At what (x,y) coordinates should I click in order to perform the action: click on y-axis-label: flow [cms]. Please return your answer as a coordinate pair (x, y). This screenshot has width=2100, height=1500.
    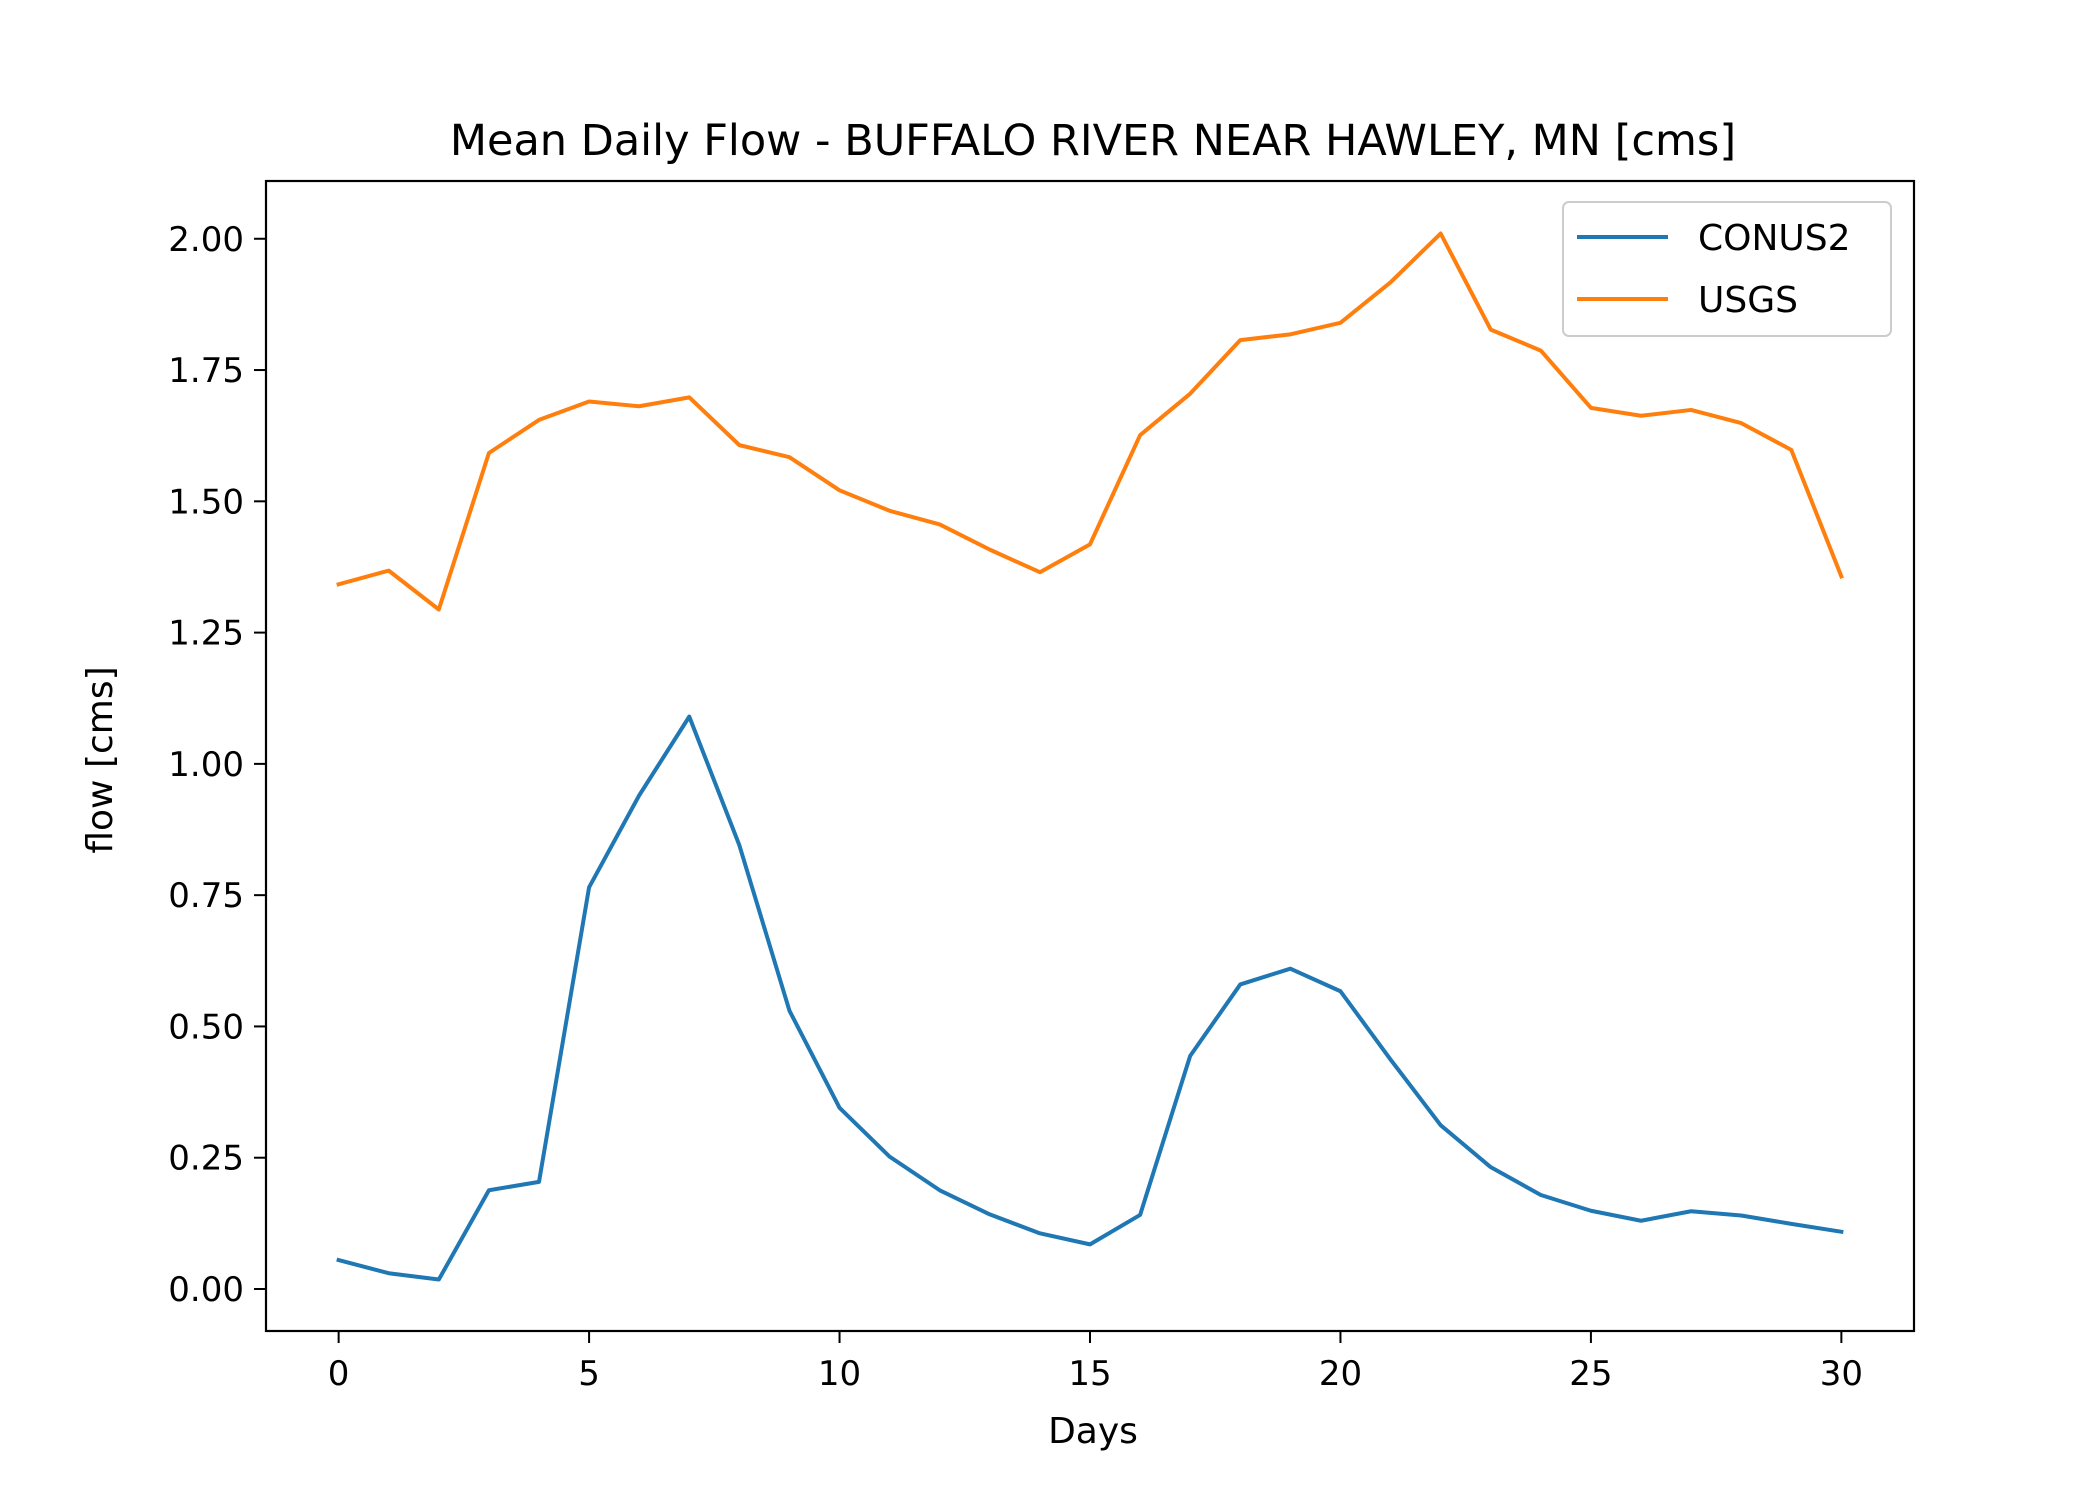
    Looking at the image, I should click on (100, 759).